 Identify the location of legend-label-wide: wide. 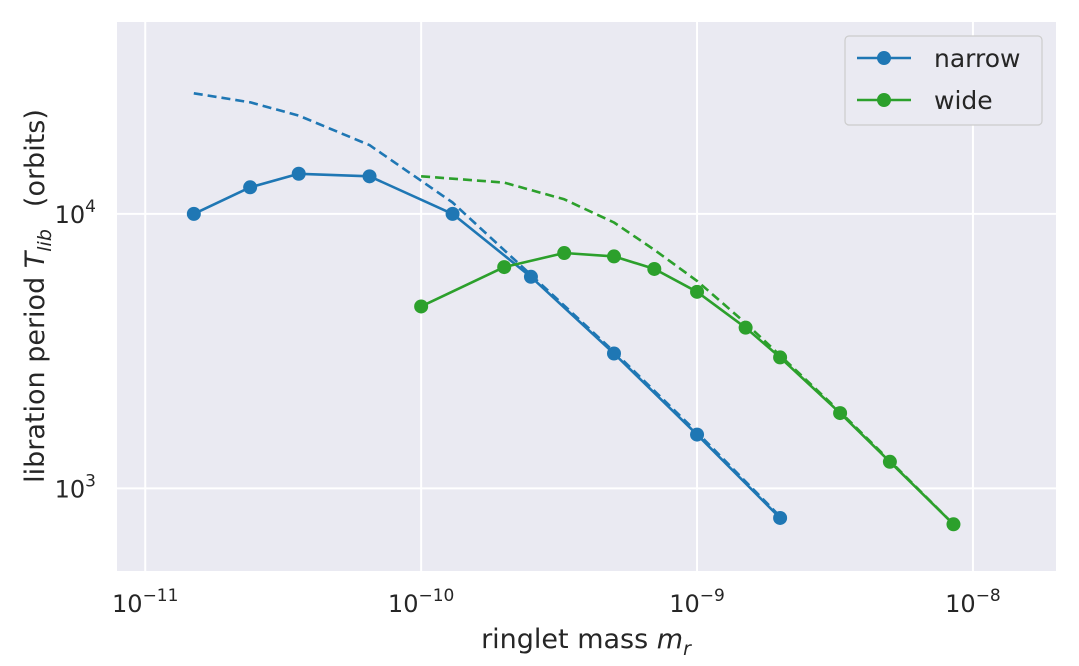
(963, 100).